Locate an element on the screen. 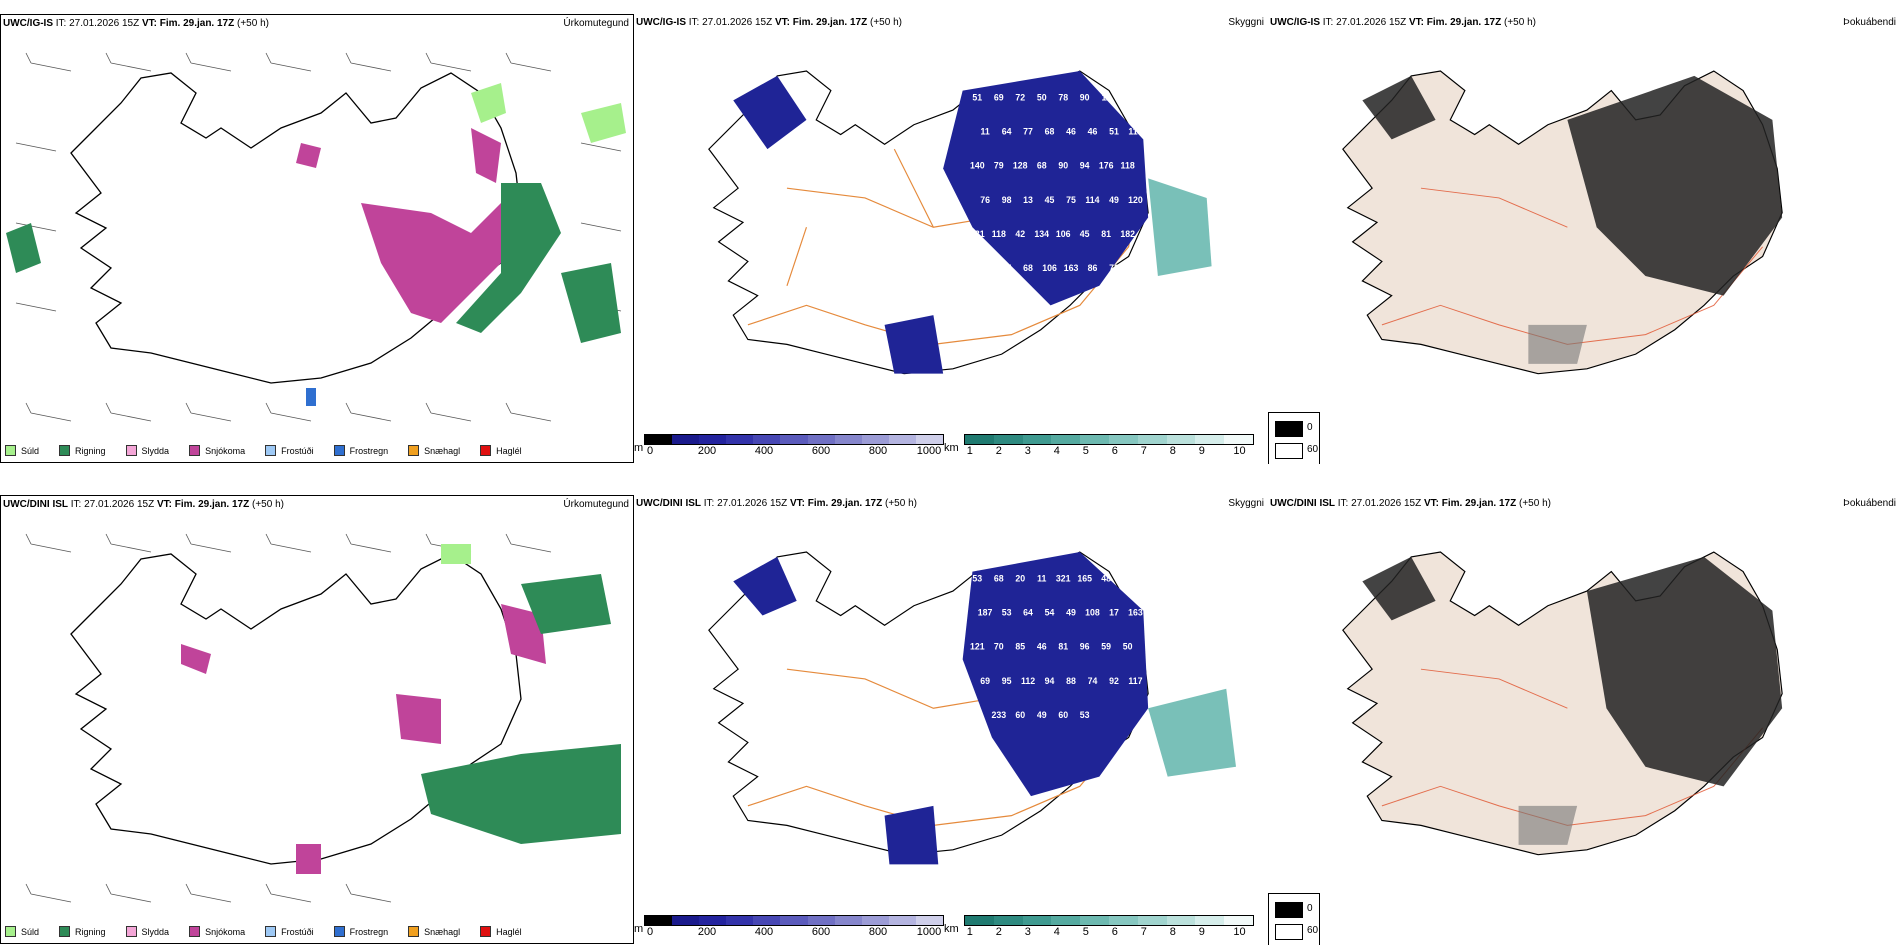  tick: 800 is located at coordinates (878, 451).